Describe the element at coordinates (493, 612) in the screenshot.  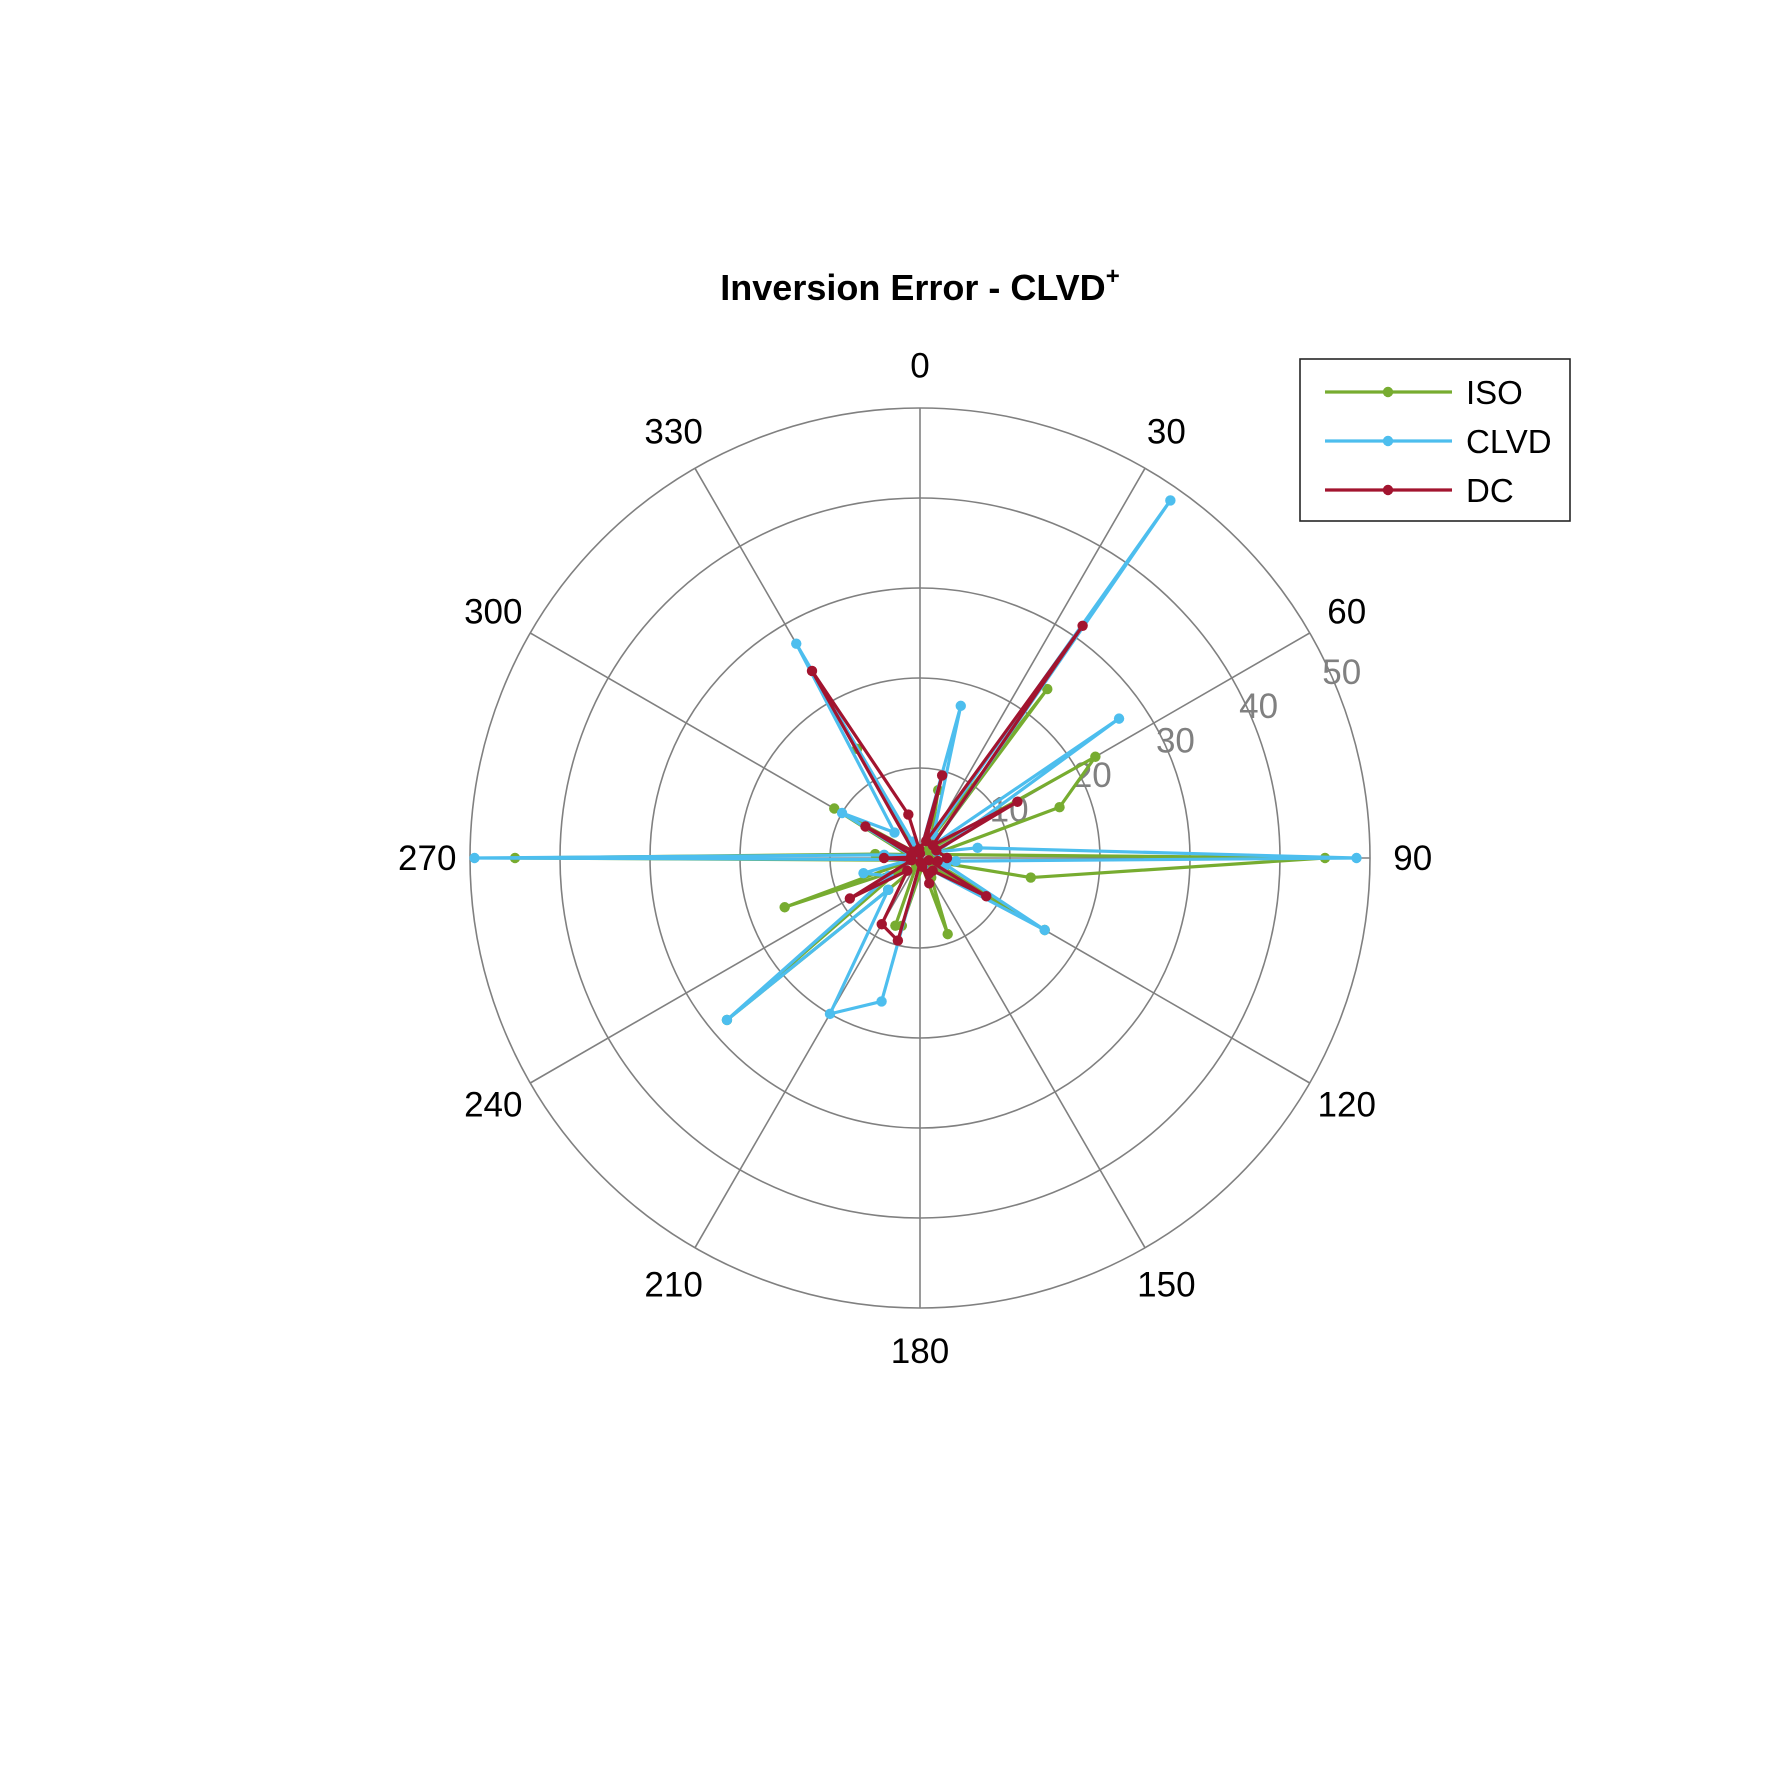
I see `theta-tick-label-300: 300` at that location.